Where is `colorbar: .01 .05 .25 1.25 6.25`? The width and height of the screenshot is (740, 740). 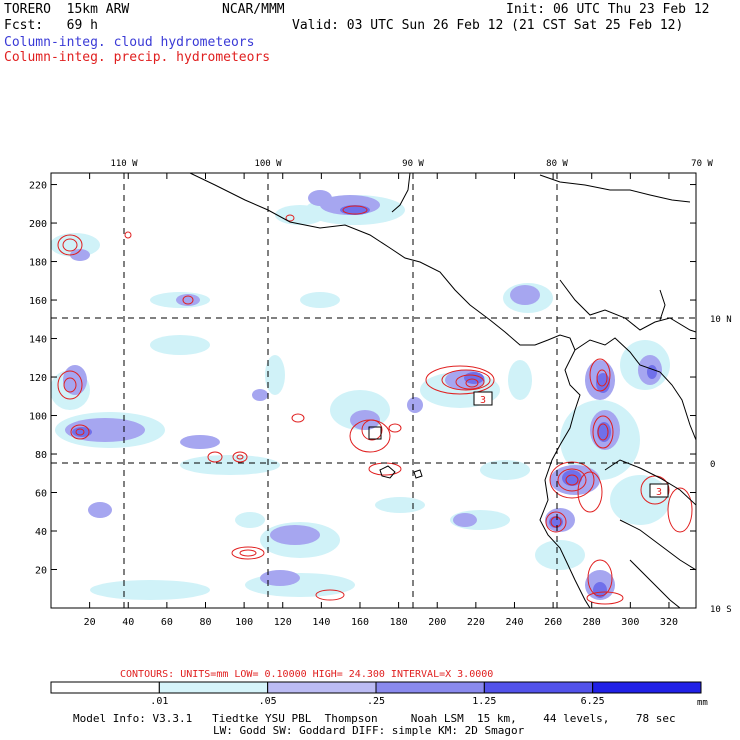
colorbar: .01 .05 .25 1.25 6.25 is located at coordinates (376, 694).